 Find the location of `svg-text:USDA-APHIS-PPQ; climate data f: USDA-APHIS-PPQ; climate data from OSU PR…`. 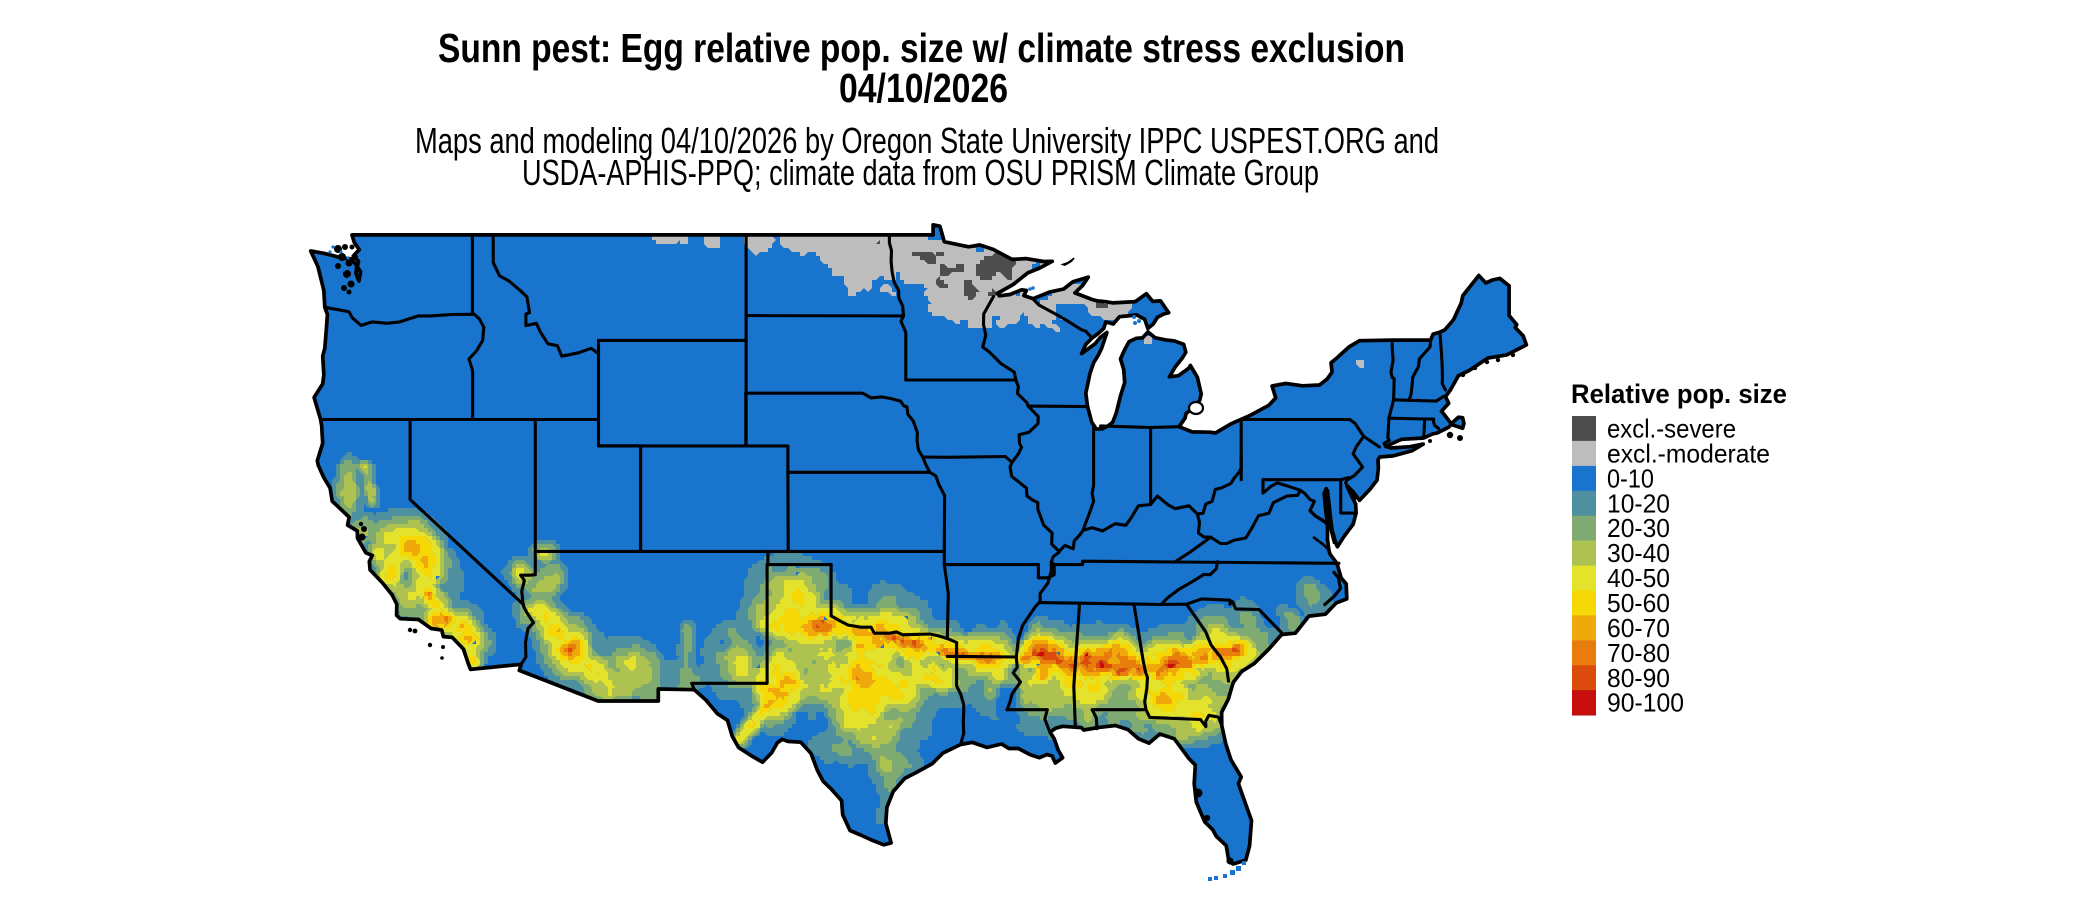

svg-text:USDA-APHIS-PPQ; climate data f: USDA-APHIS-PPQ; climate data from OSU PR… is located at coordinates (920, 172).